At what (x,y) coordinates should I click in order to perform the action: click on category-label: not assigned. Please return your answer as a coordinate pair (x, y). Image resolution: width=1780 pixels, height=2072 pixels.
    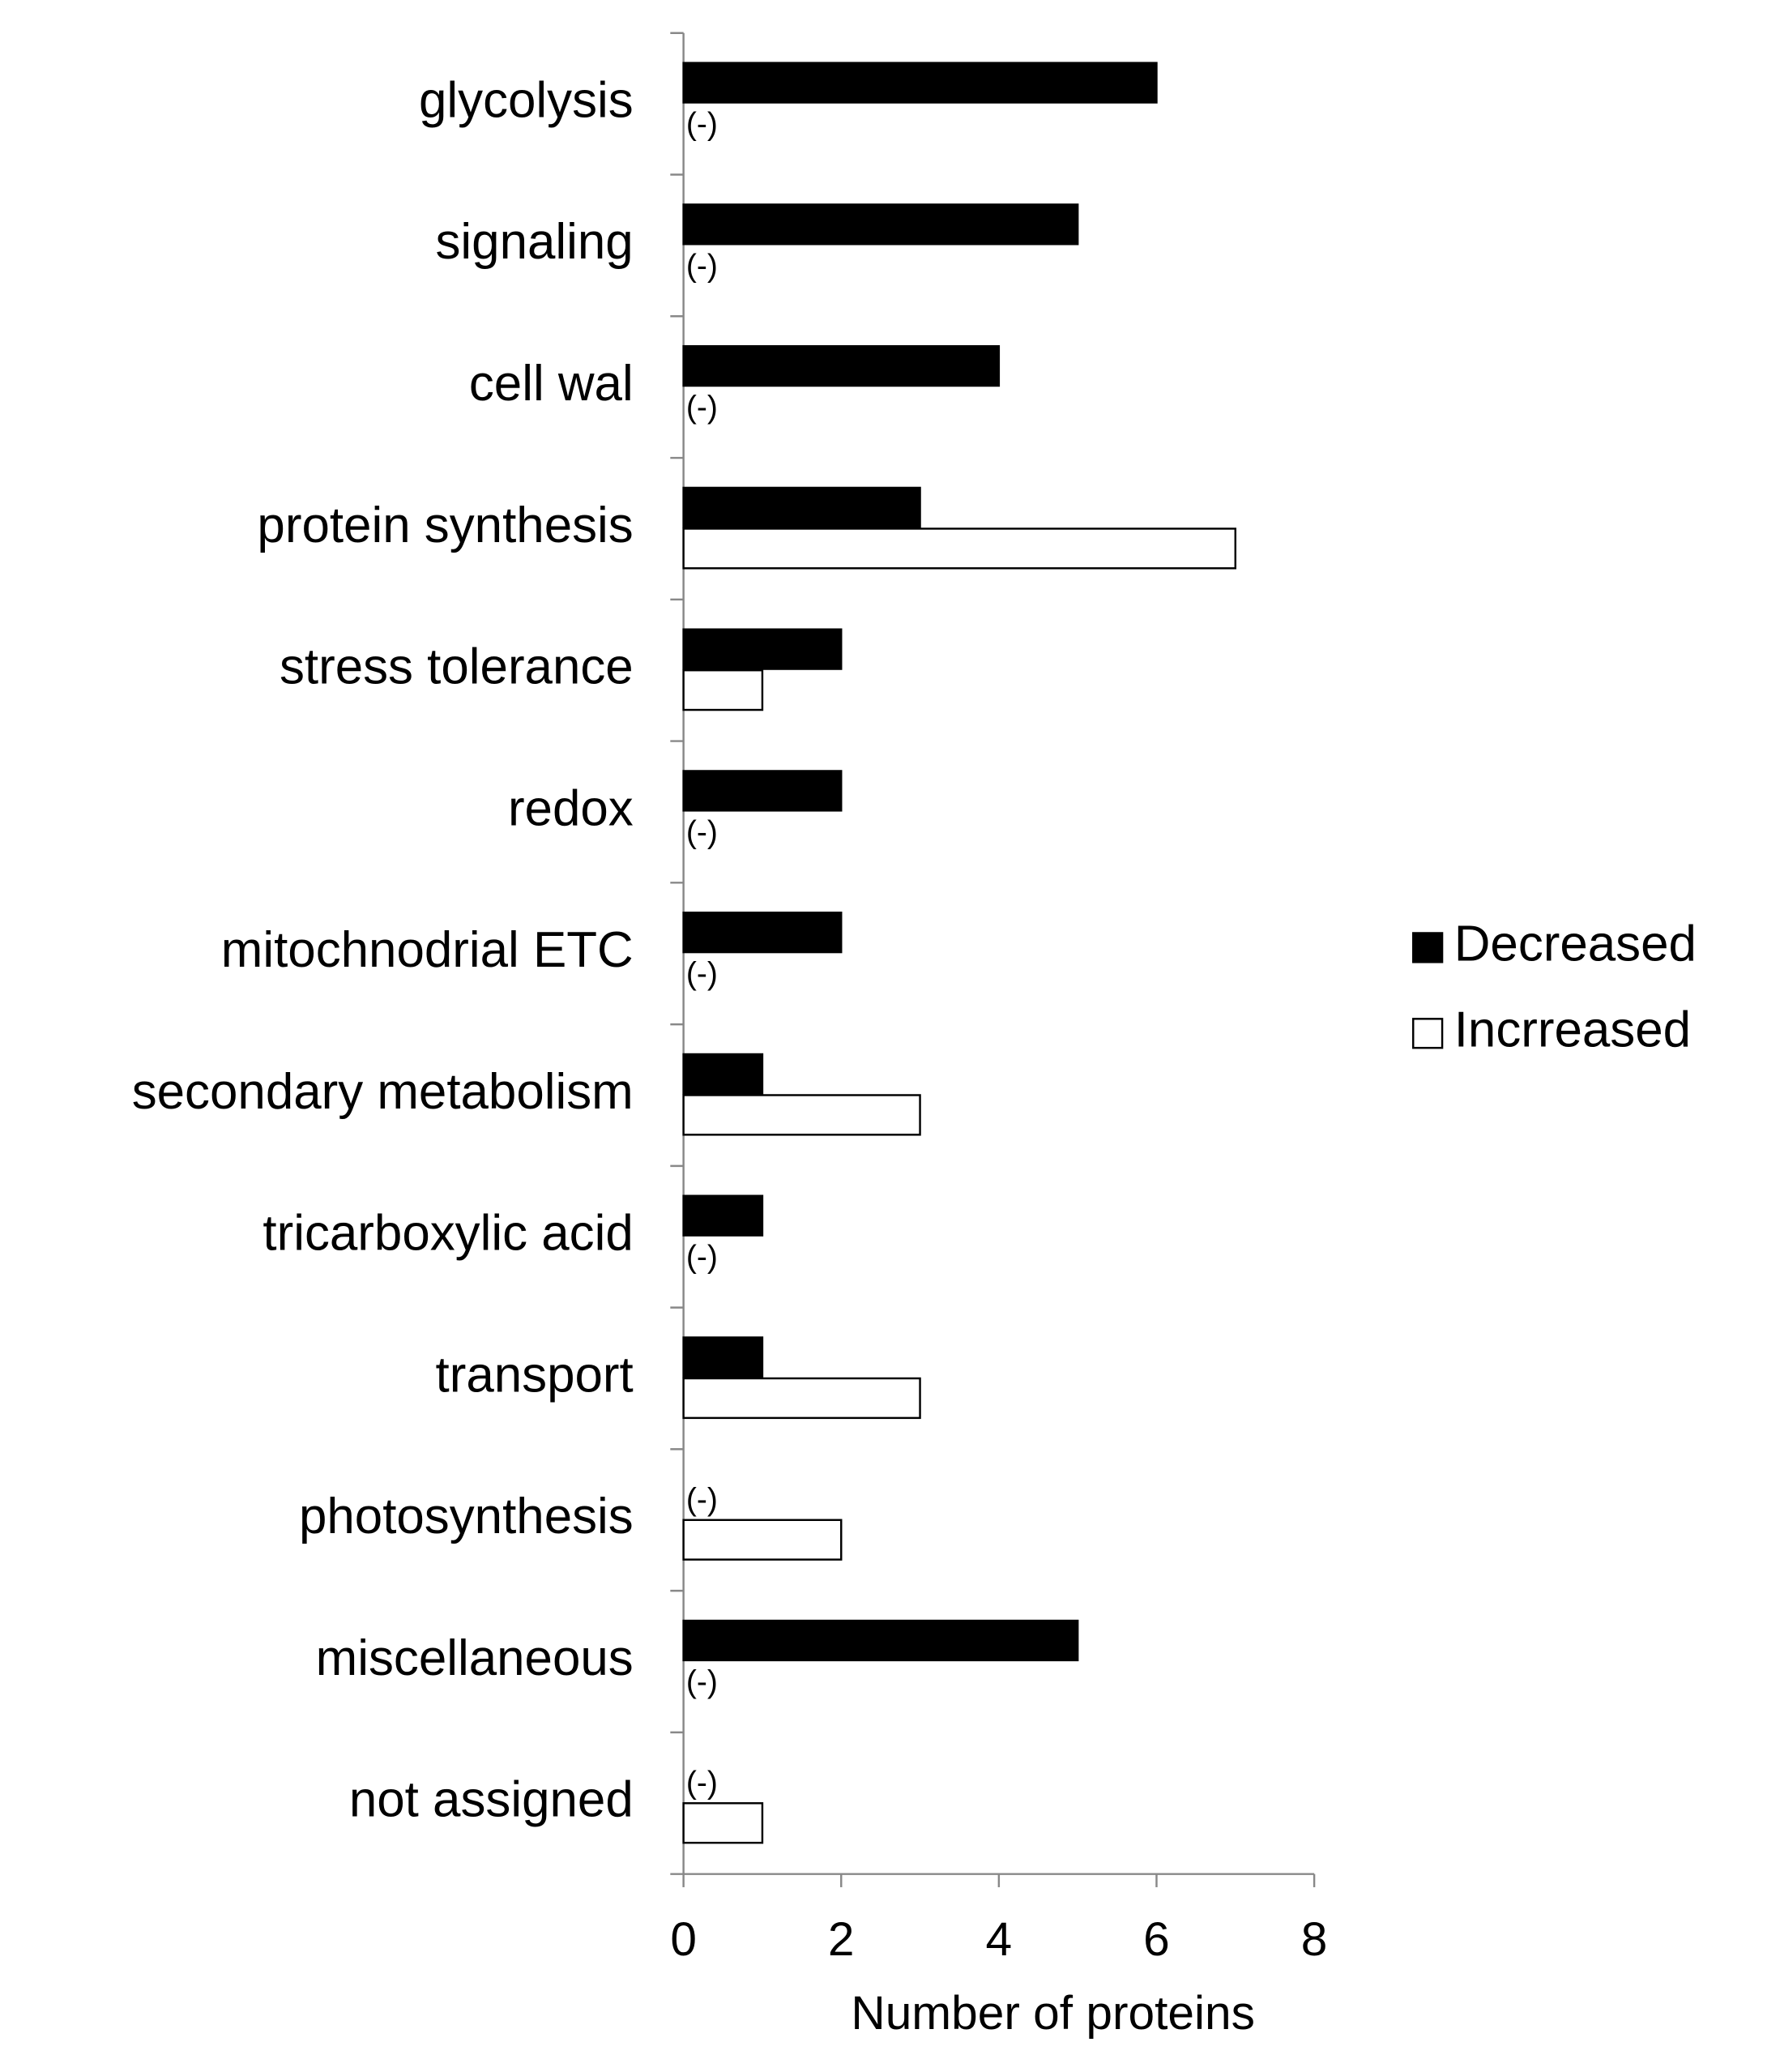
    Looking at the image, I should click on (491, 1800).